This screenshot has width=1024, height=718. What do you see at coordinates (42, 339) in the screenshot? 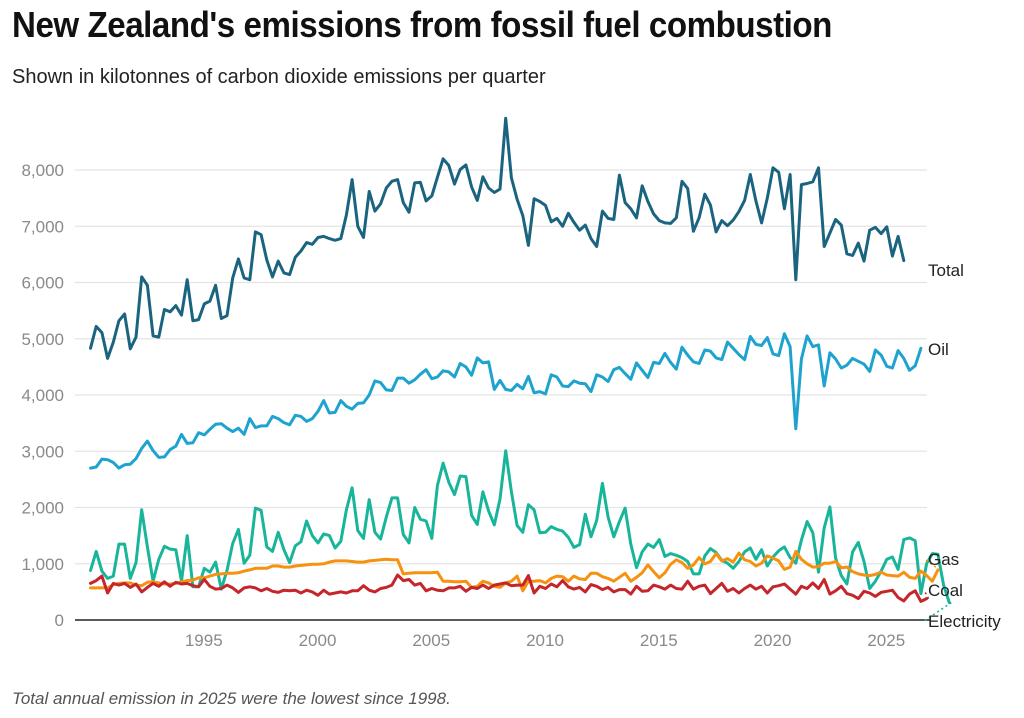
I see `y-tick-label: 5,000` at bounding box center [42, 339].